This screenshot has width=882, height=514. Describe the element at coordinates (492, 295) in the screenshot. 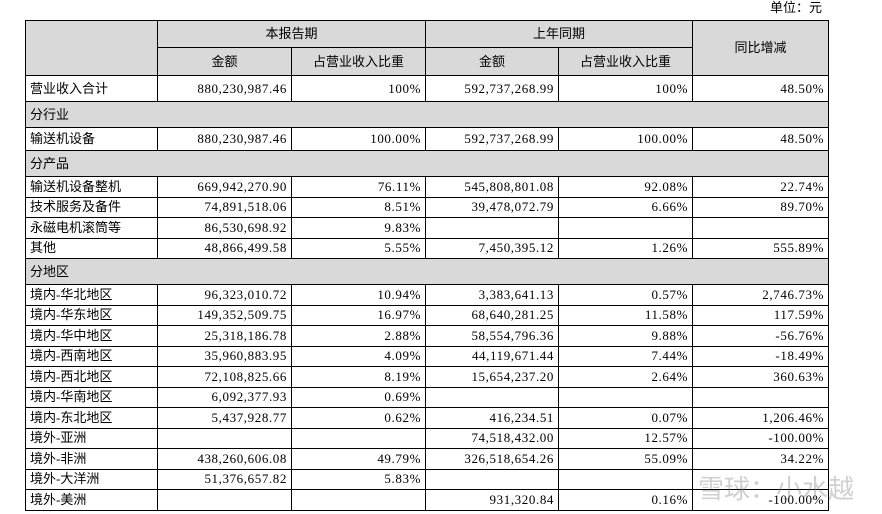

I see `value-cell: 3,383,641.13` at that location.